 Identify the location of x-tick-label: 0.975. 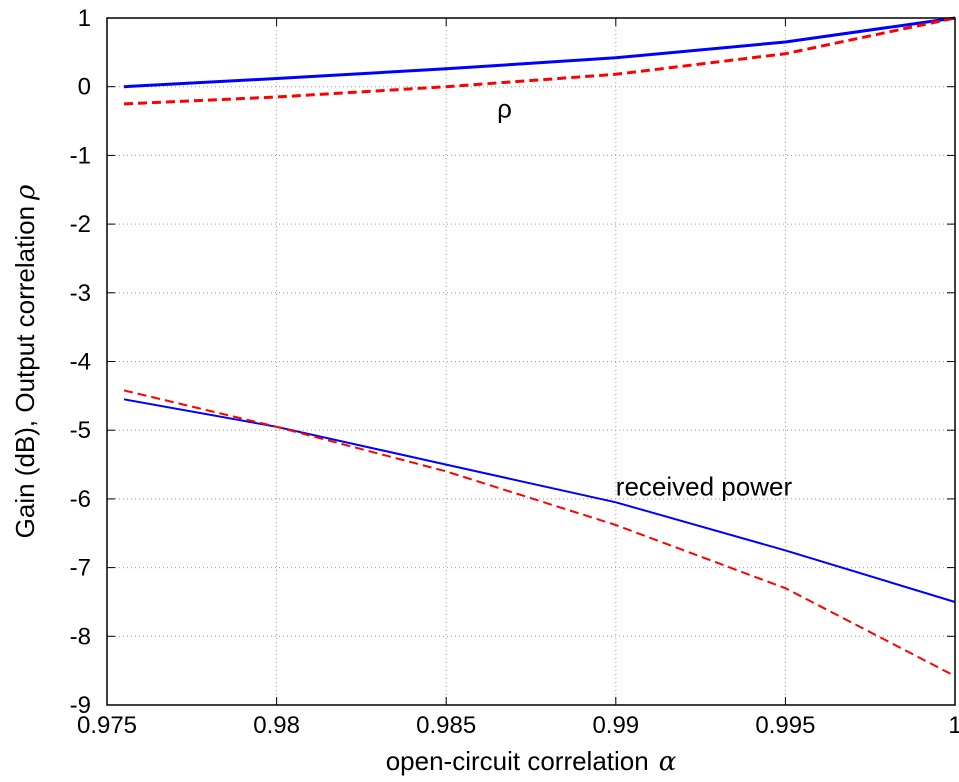
(107, 725).